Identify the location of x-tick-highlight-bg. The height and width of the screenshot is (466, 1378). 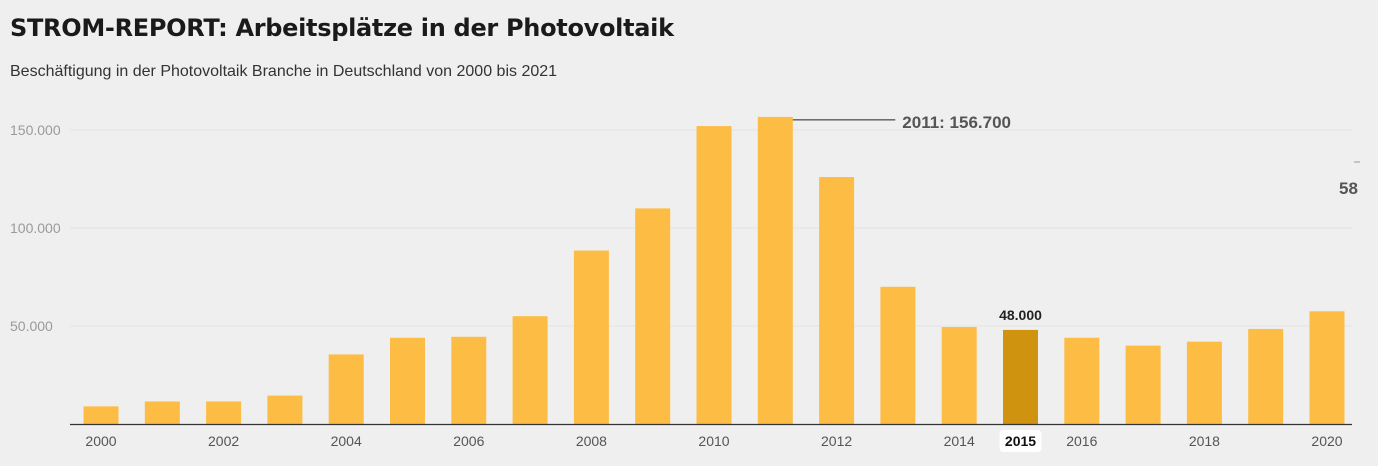
(1020, 441).